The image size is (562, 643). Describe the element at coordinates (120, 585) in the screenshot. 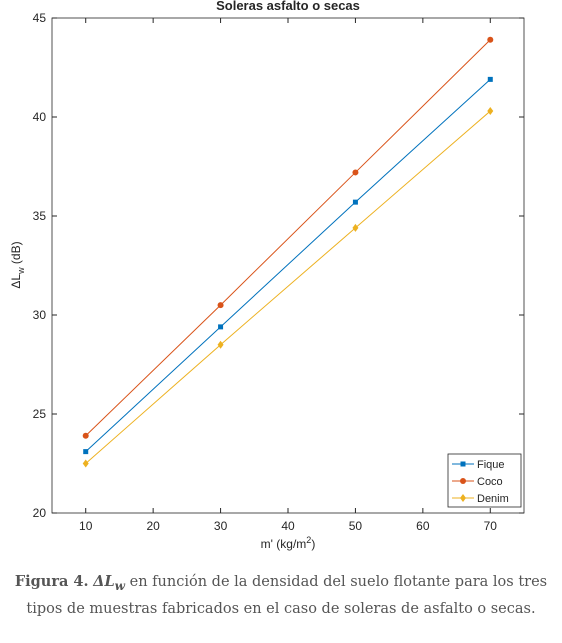

I see `caption-symbol-sub: w` at that location.